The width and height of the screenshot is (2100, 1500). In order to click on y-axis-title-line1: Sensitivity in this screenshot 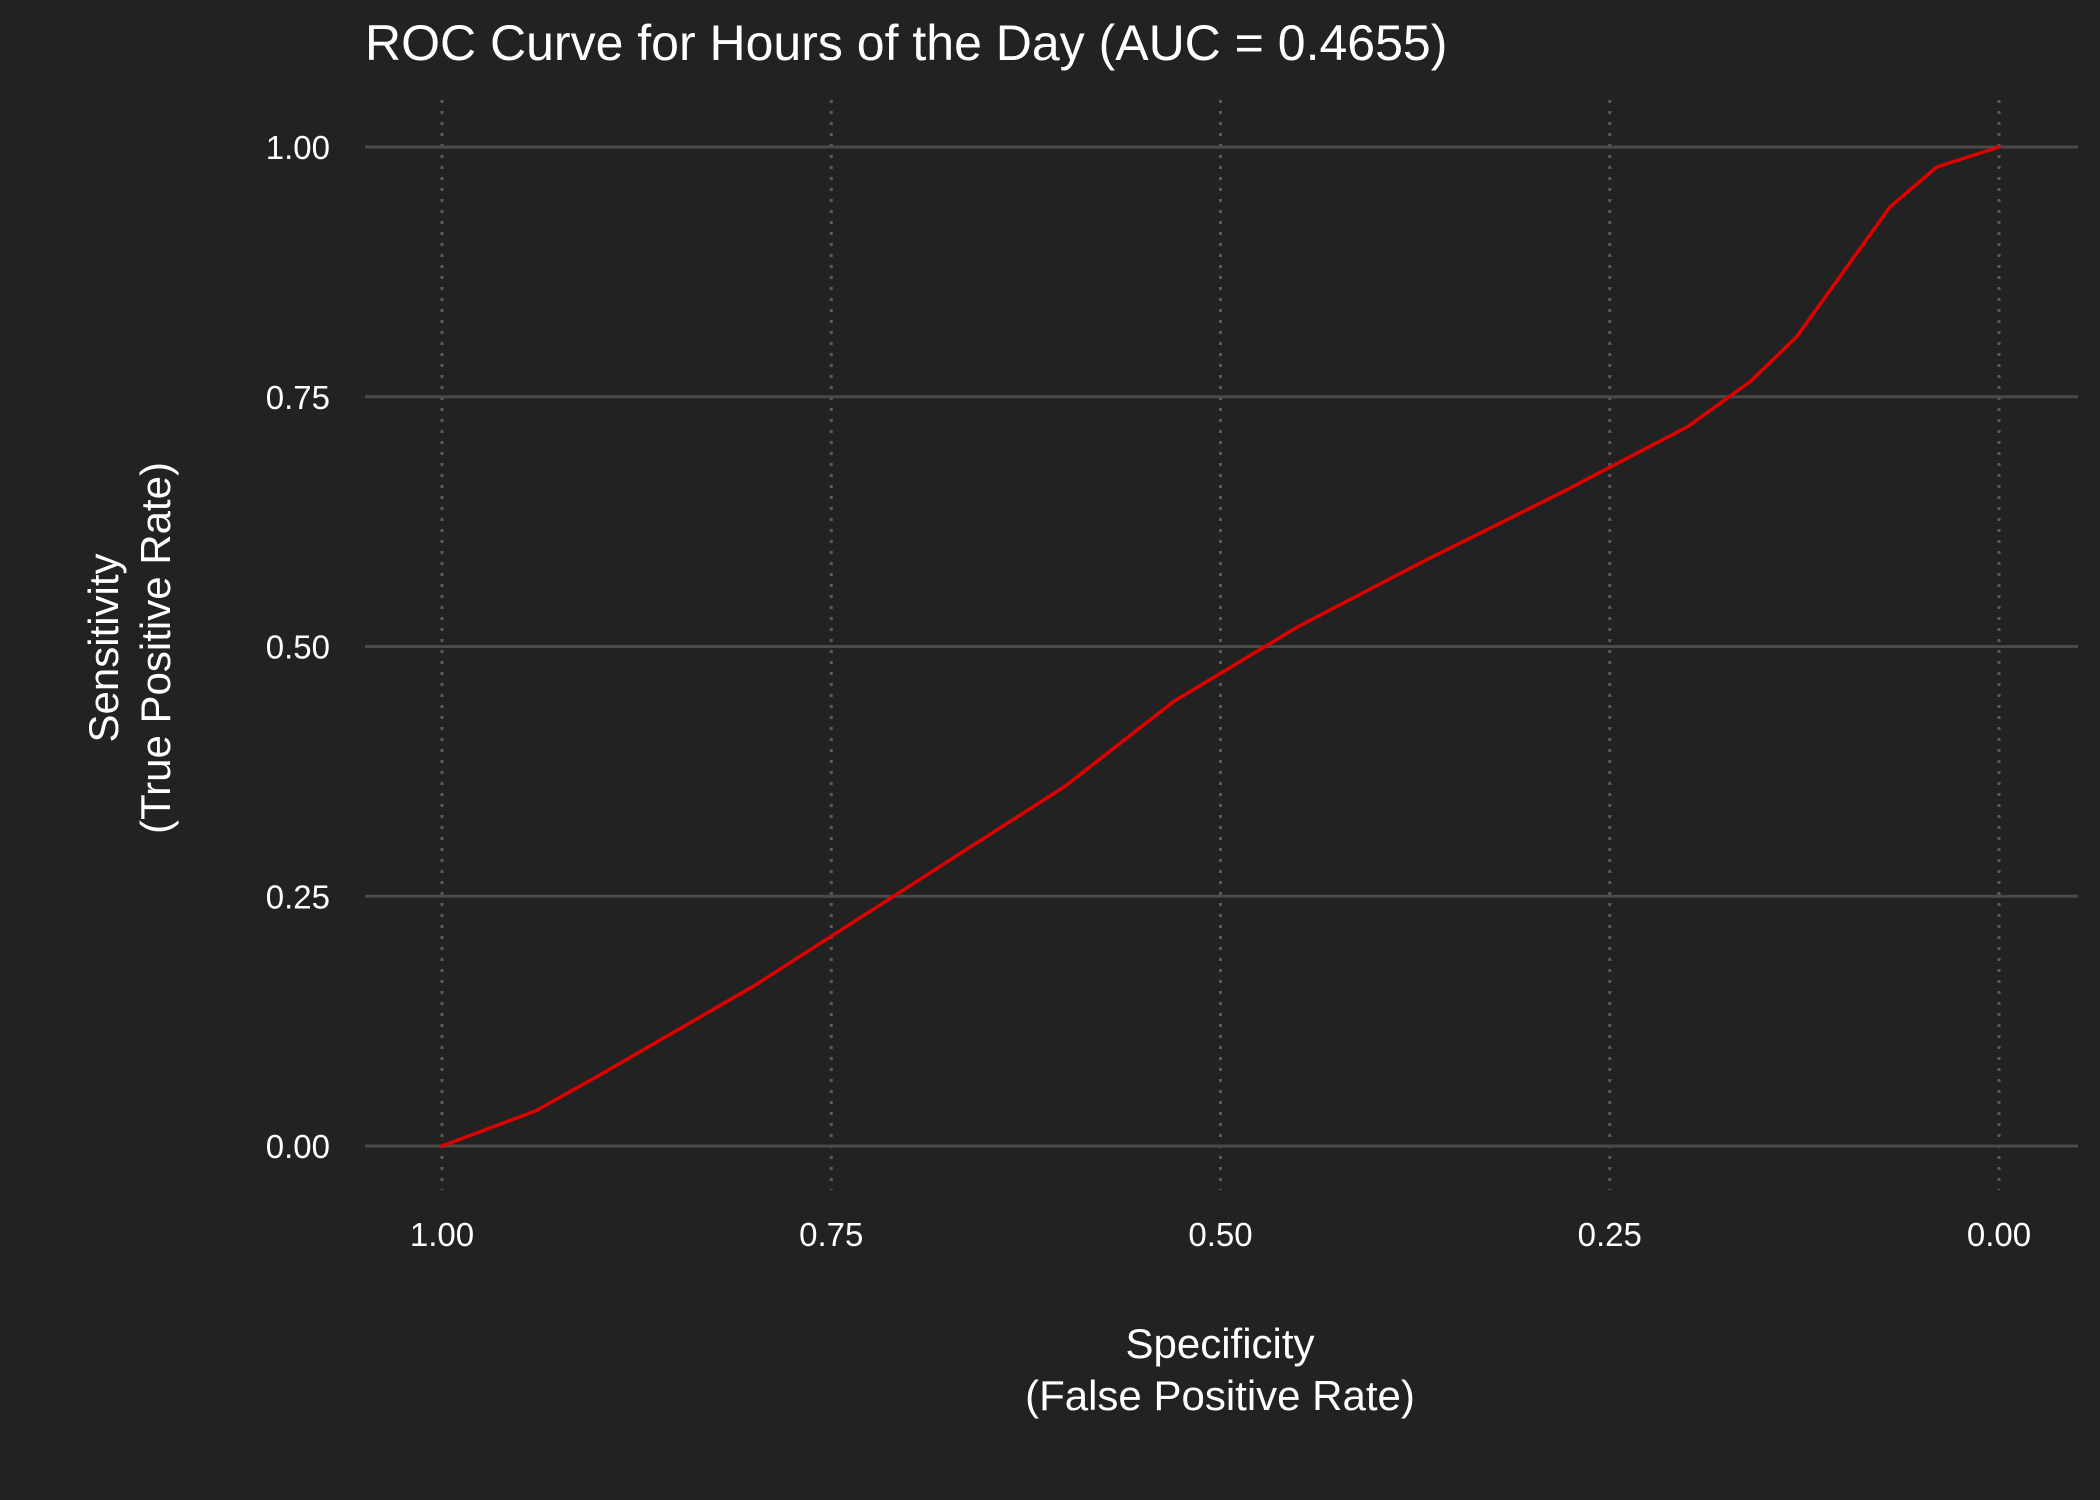, I will do `click(103, 647)`.